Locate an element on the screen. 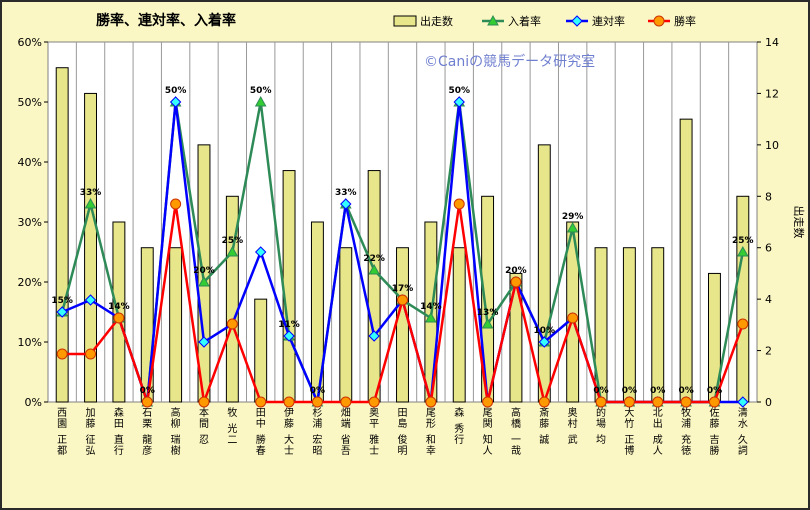  watermark: ©Caniの競馬データ研究室 is located at coordinates (509, 61).